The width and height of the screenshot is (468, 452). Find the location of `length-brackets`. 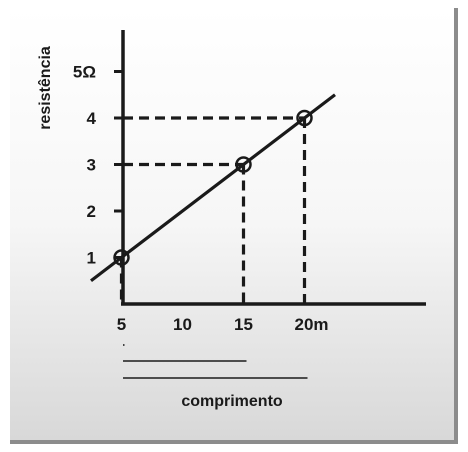

length-brackets is located at coordinates (215, 361).